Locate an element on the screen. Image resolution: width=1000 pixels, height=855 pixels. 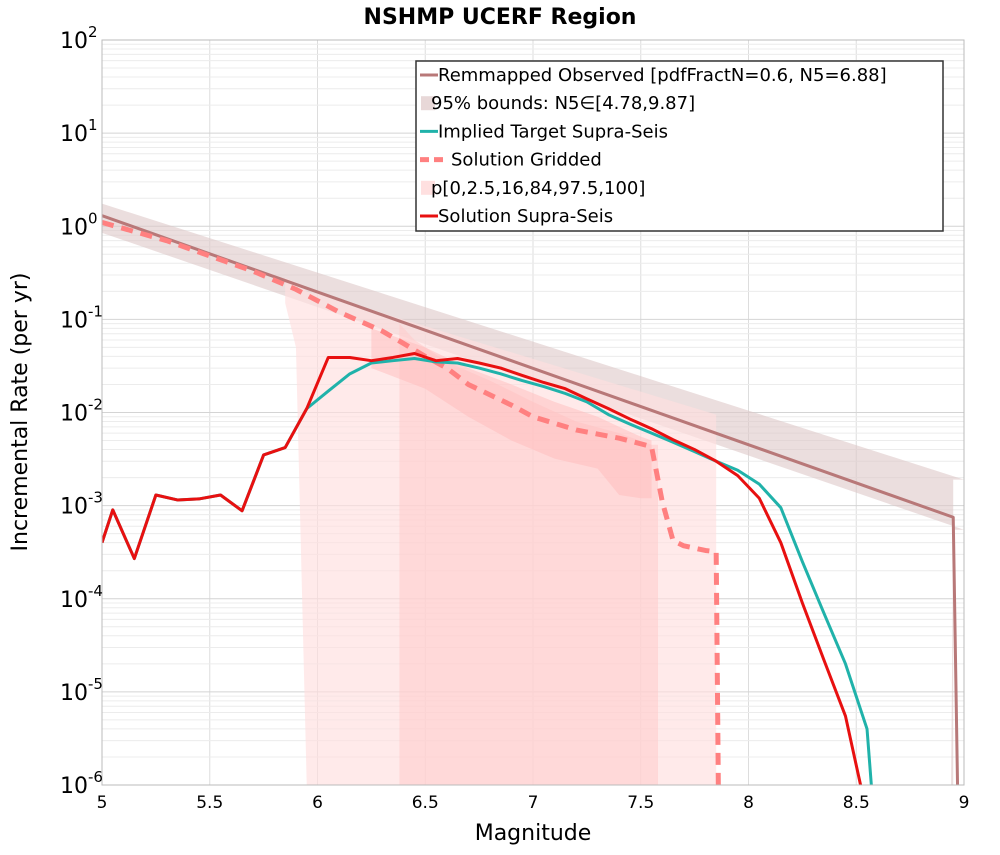
y-tick-label: 10⁻⁵ is located at coordinates (81, 690).